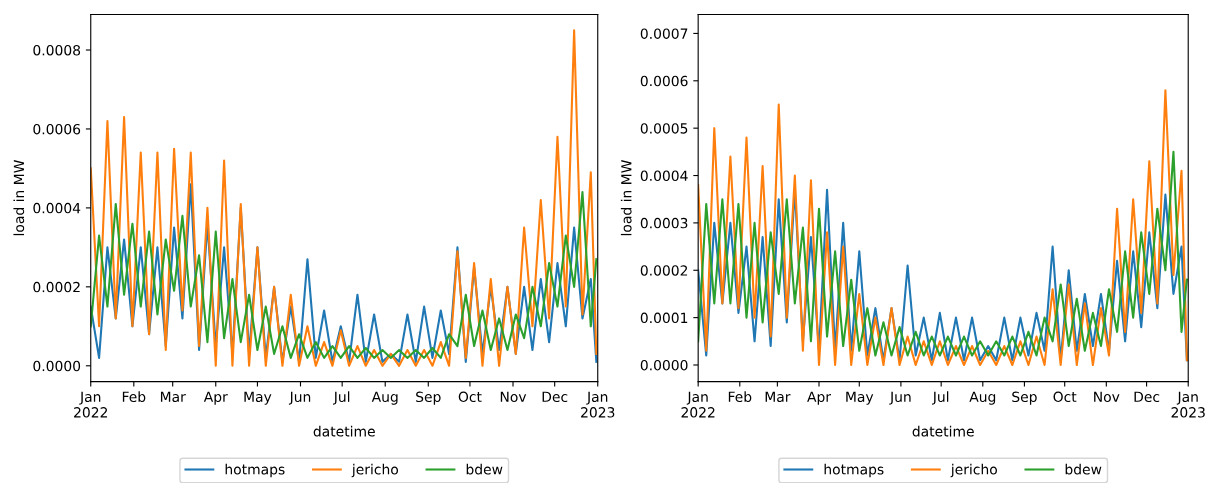 This screenshot has width=1210, height=483. I want to click on line-series, so click(943, 275).